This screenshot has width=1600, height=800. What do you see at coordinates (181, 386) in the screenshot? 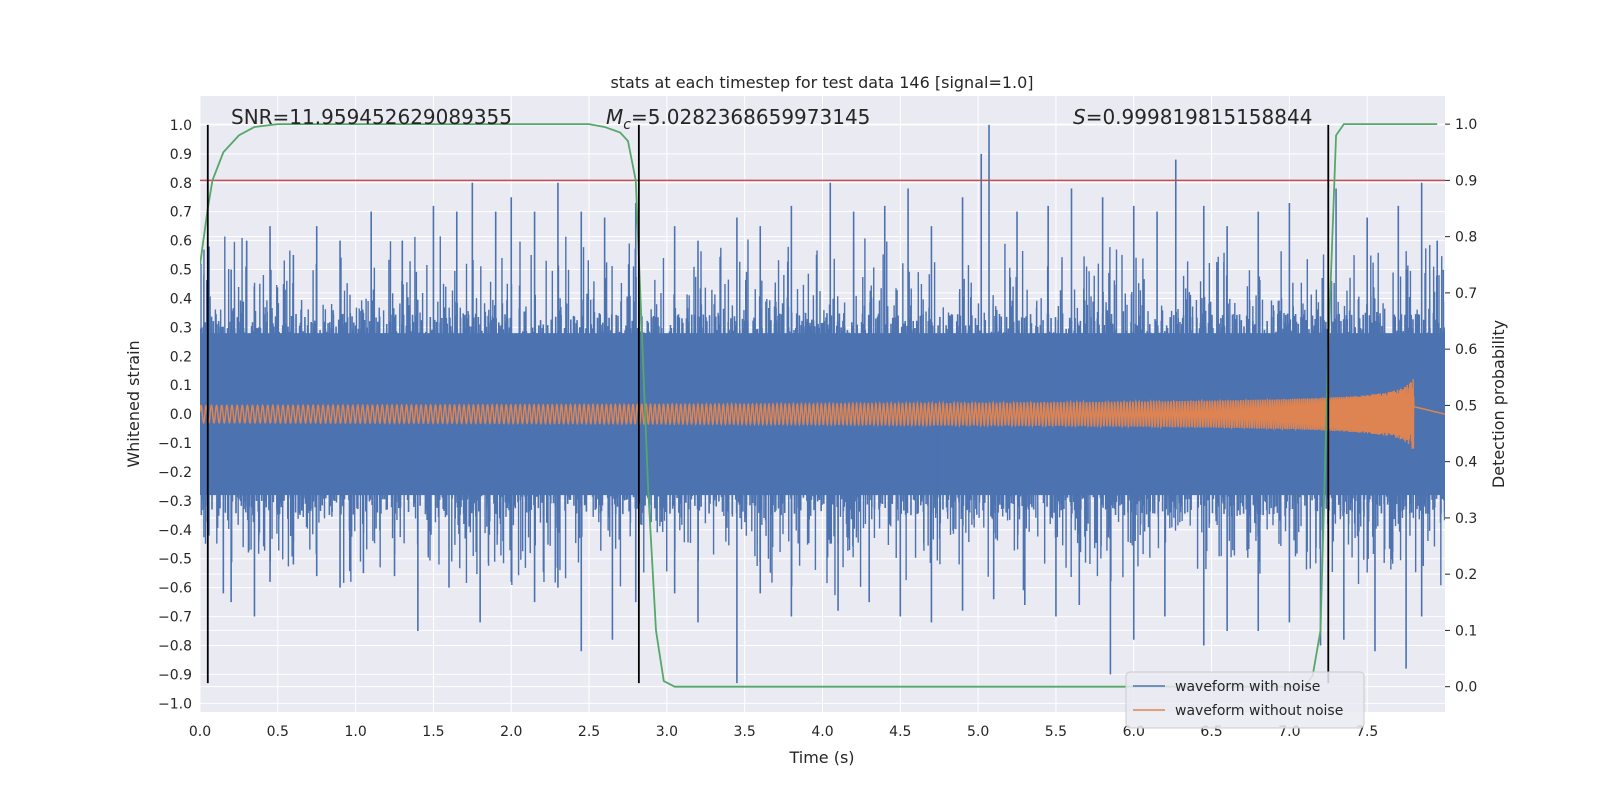
I see `y-tick-label-9: 0.1` at bounding box center [181, 386].